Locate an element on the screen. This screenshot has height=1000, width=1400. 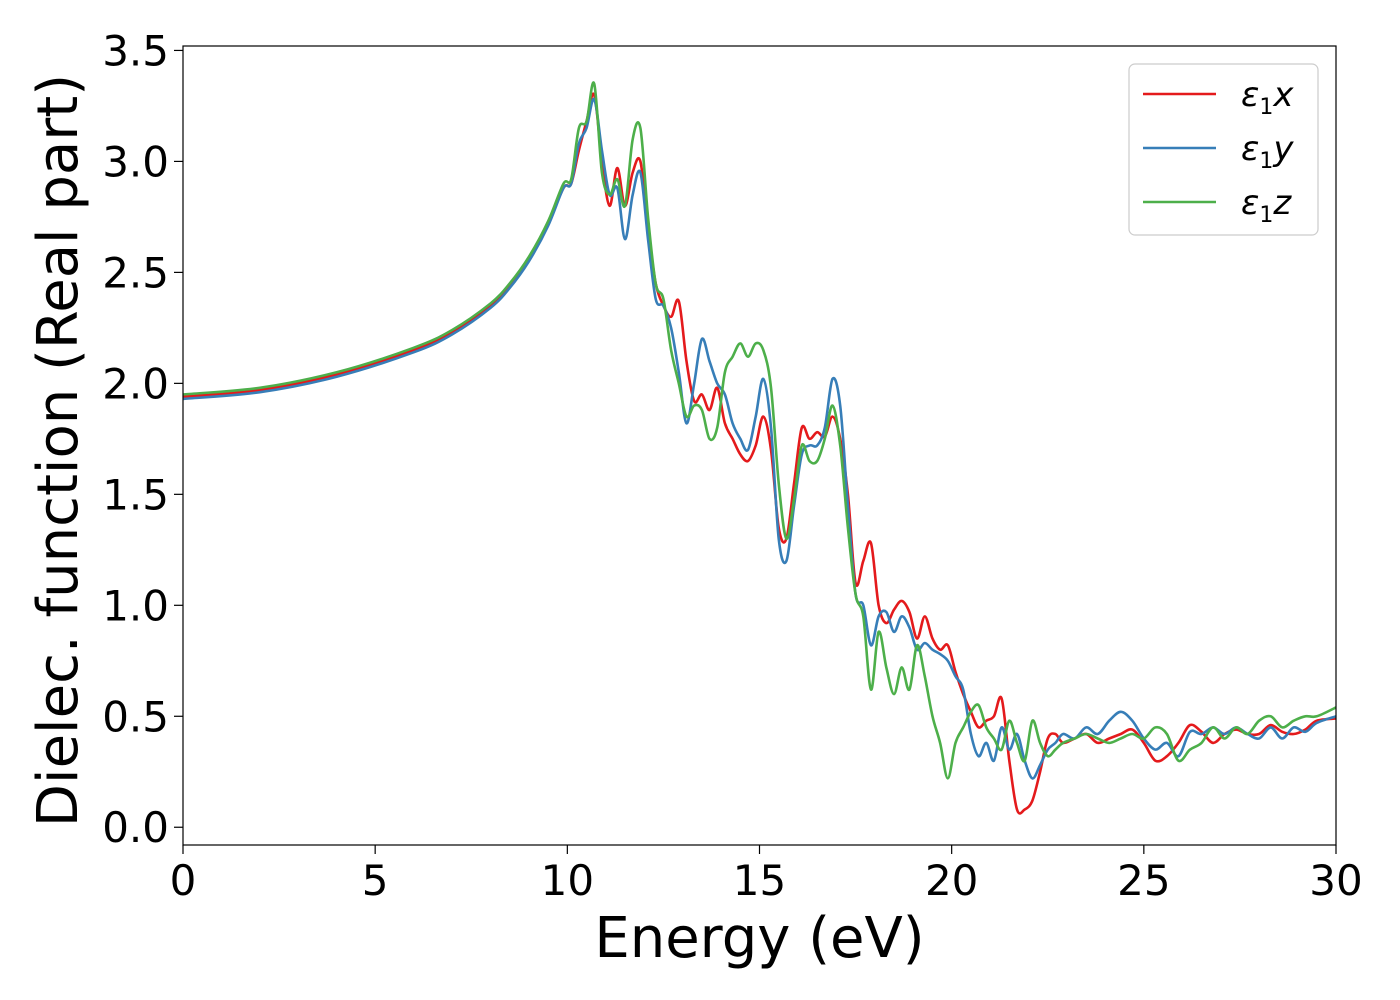
y-tick-label: 0.0 is located at coordinates (135, 827).